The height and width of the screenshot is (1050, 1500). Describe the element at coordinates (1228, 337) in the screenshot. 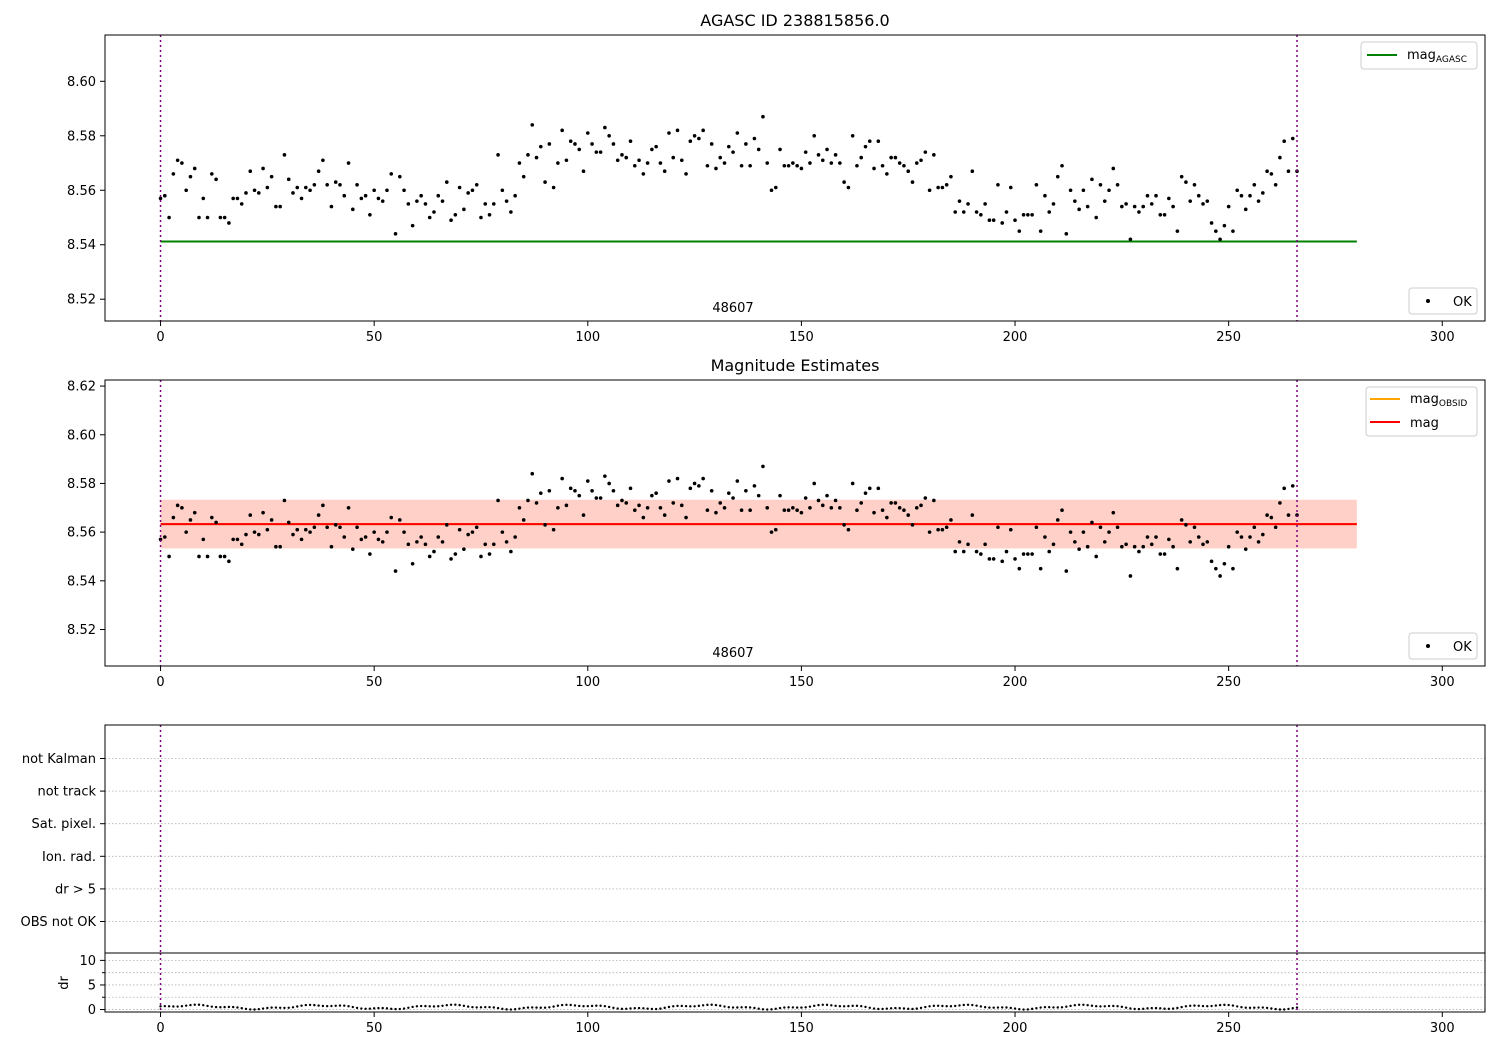

I see `panel1-xtick-label: 250` at that location.